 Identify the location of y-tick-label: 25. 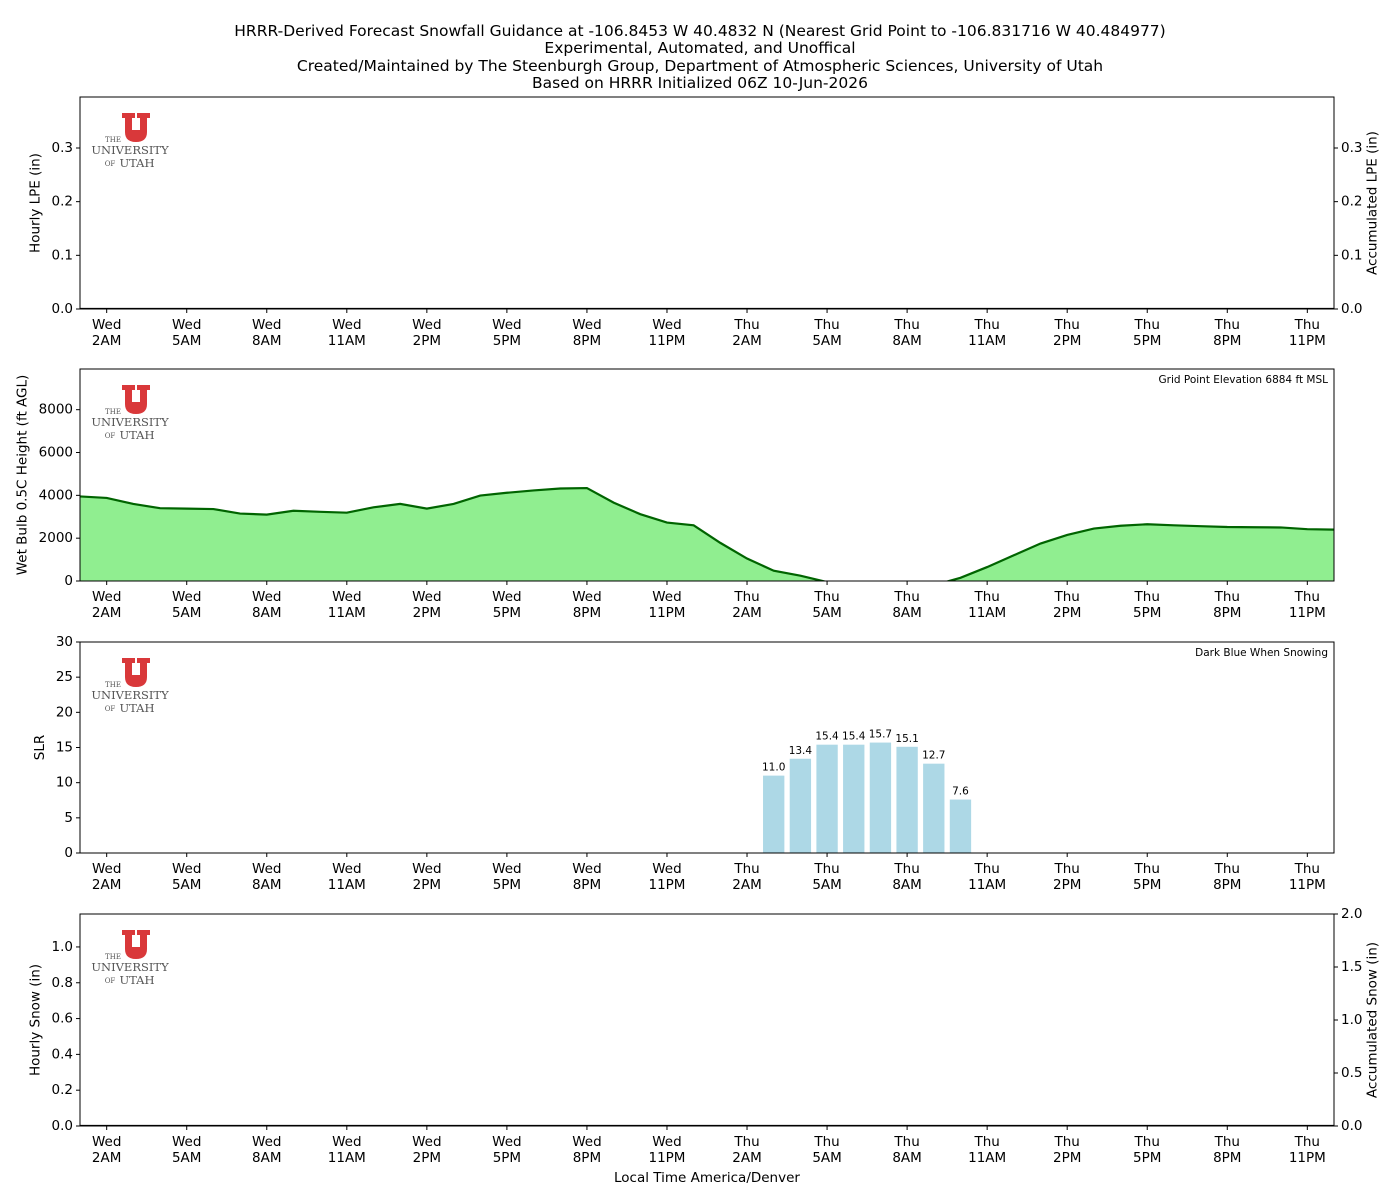
(64, 677).